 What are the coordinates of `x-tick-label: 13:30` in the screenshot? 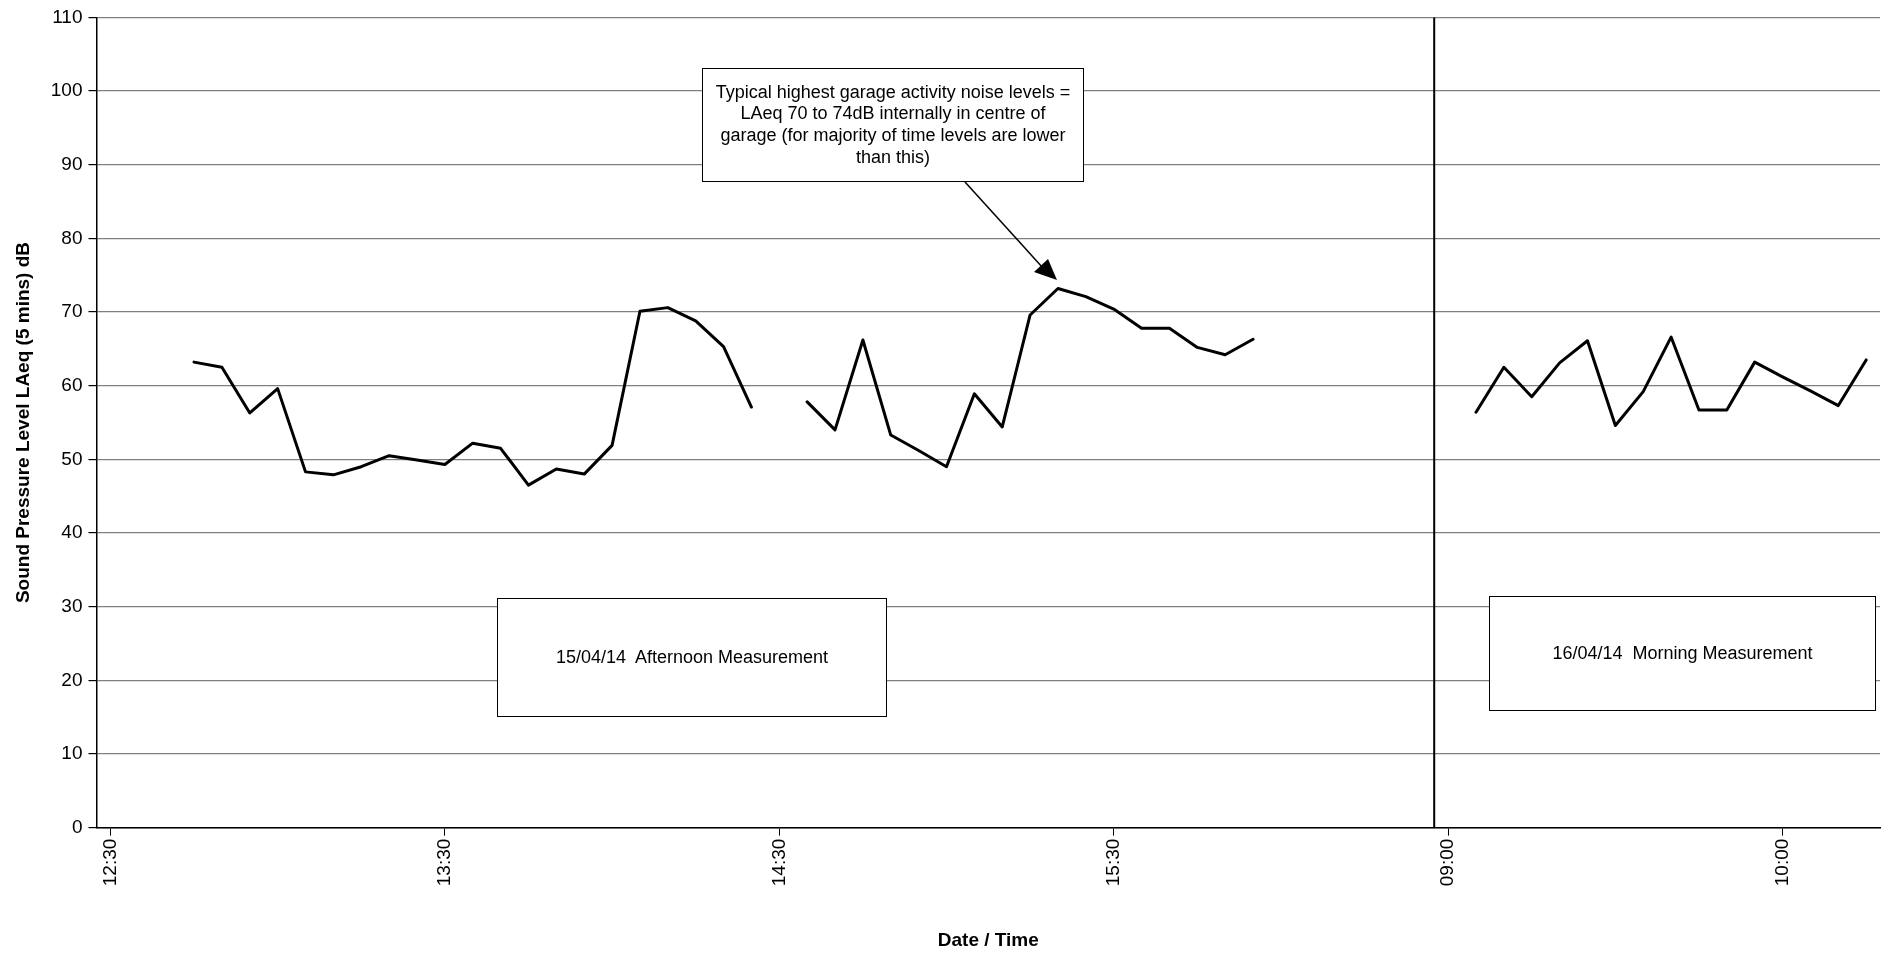 It's located at (444, 862).